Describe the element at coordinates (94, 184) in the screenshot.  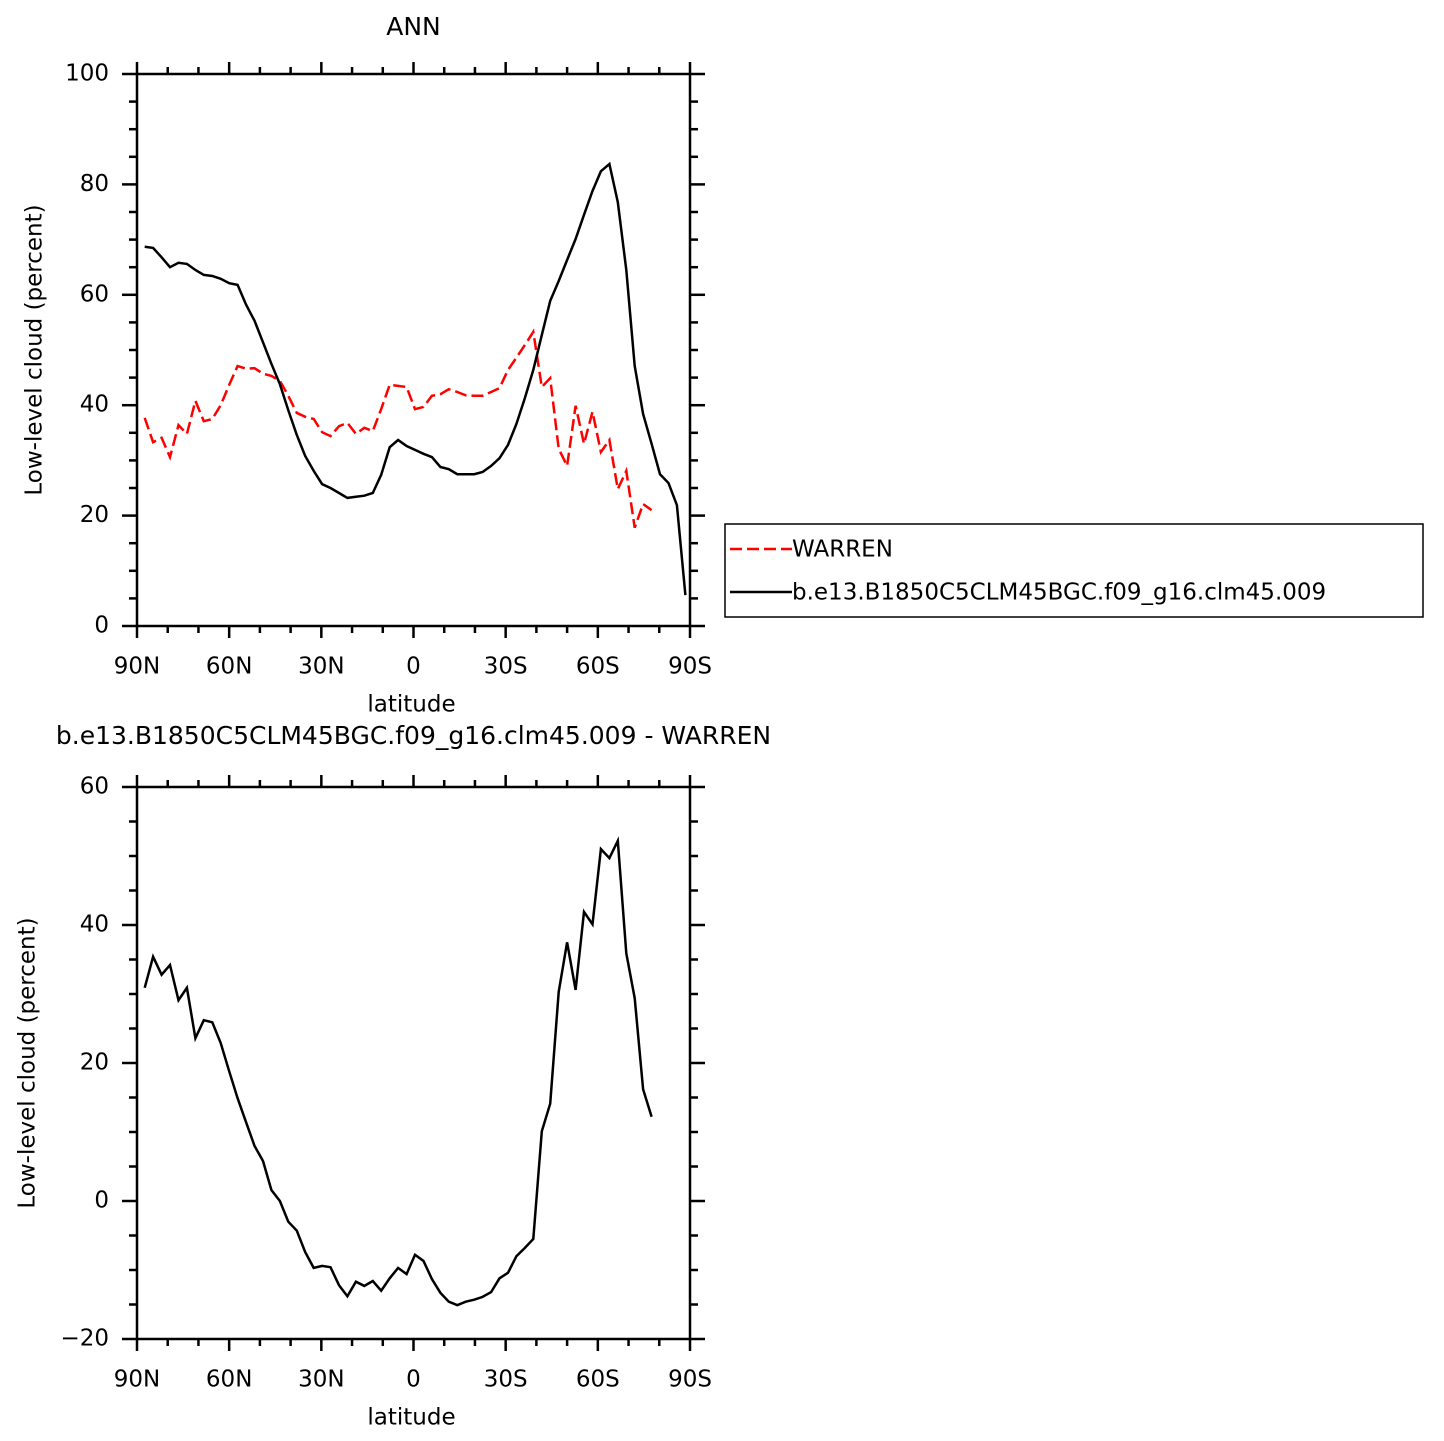
I see `y-tick-label: 80` at that location.